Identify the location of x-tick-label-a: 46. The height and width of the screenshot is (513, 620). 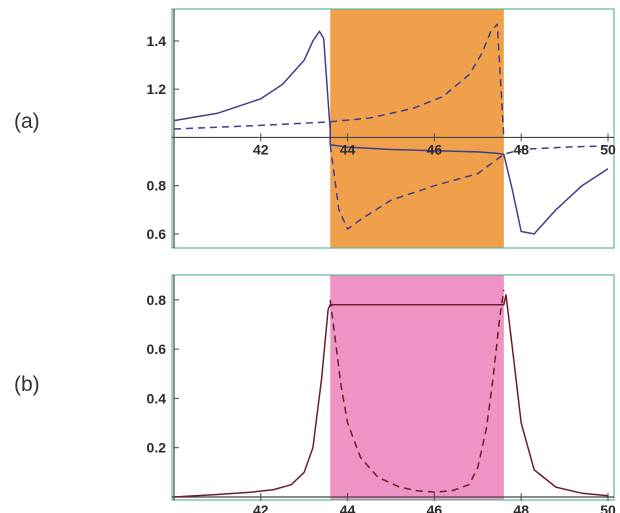
(435, 149).